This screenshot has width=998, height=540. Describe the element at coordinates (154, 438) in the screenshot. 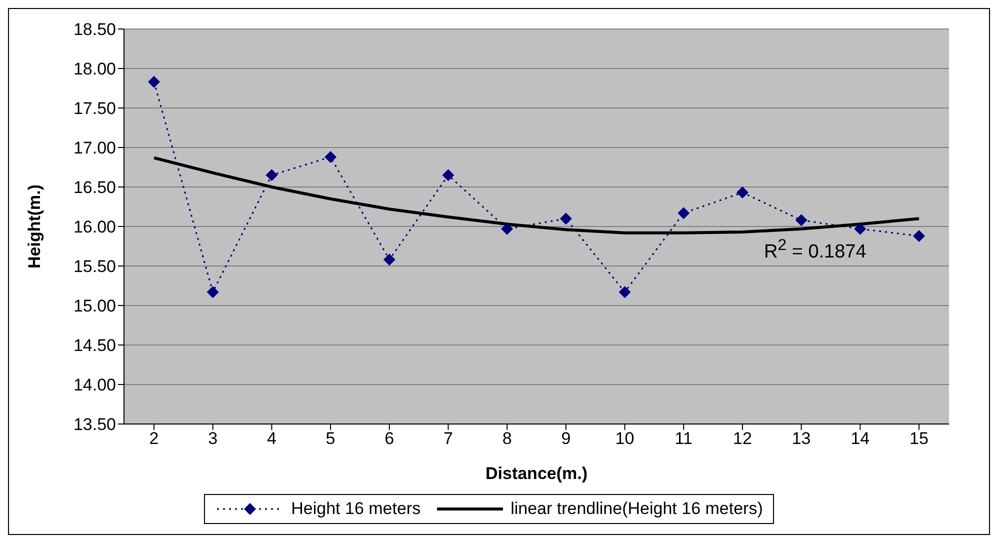

I see `x-tick-label: 2` at that location.